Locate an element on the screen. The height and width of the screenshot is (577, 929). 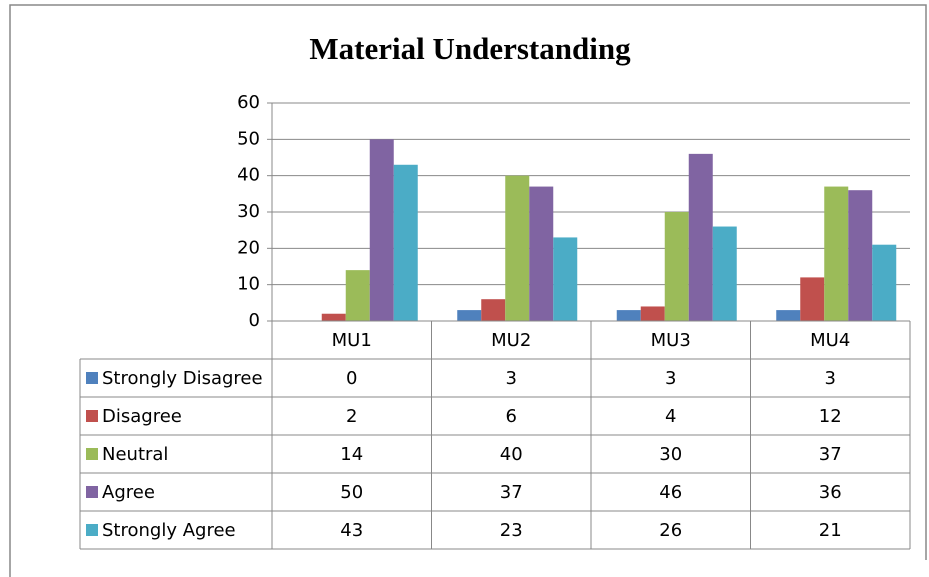
x-tick-label: MU4 is located at coordinates (830, 340).